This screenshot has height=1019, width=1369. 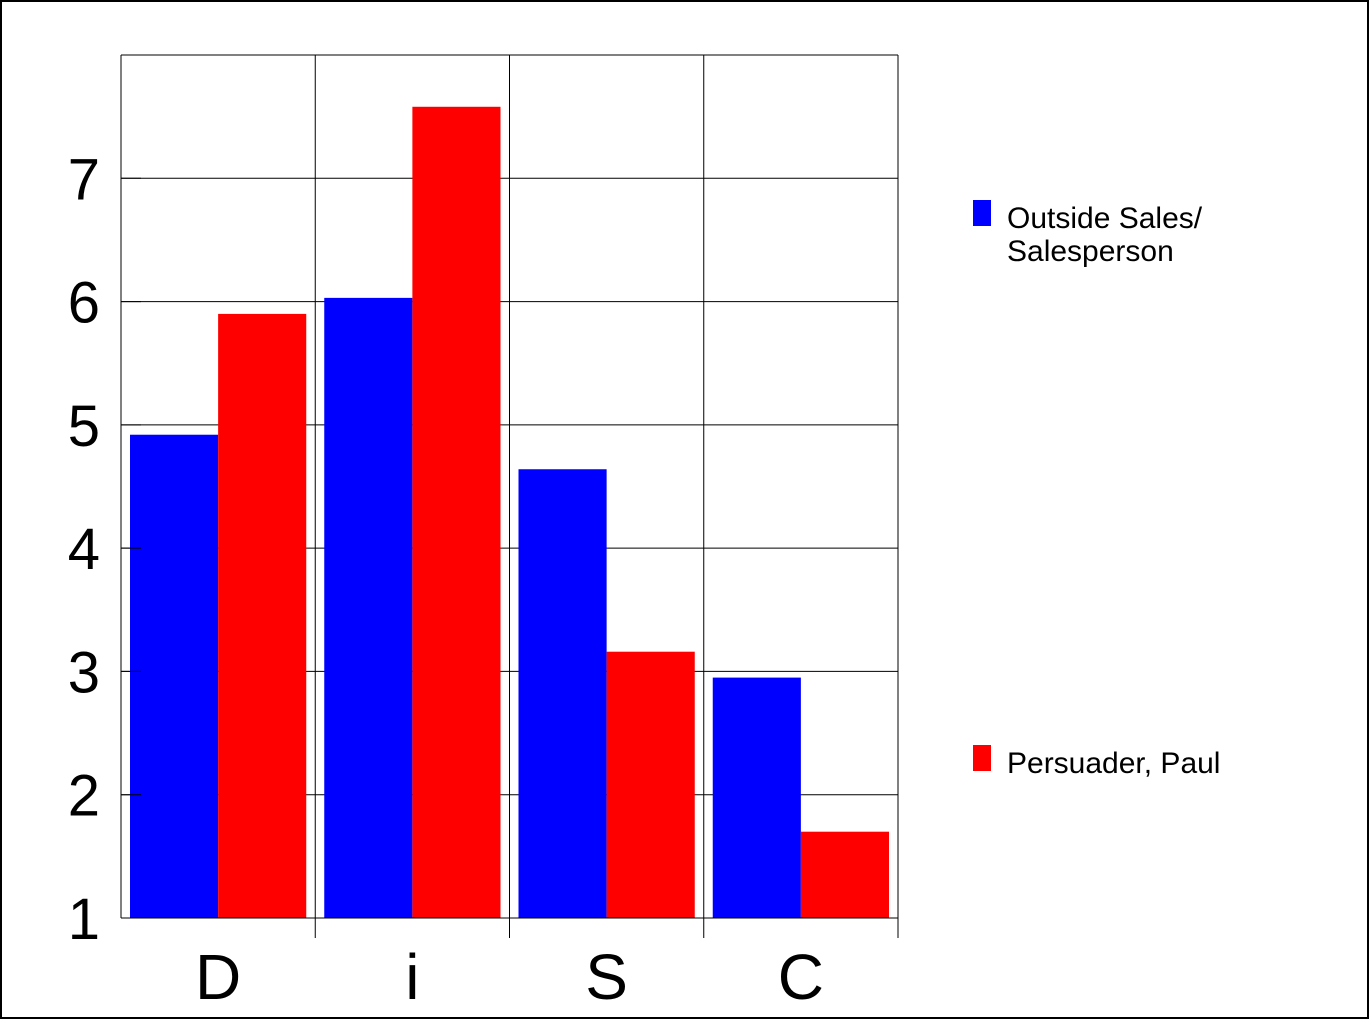 What do you see at coordinates (84, 179) in the screenshot?
I see `y-tick-label: 7` at bounding box center [84, 179].